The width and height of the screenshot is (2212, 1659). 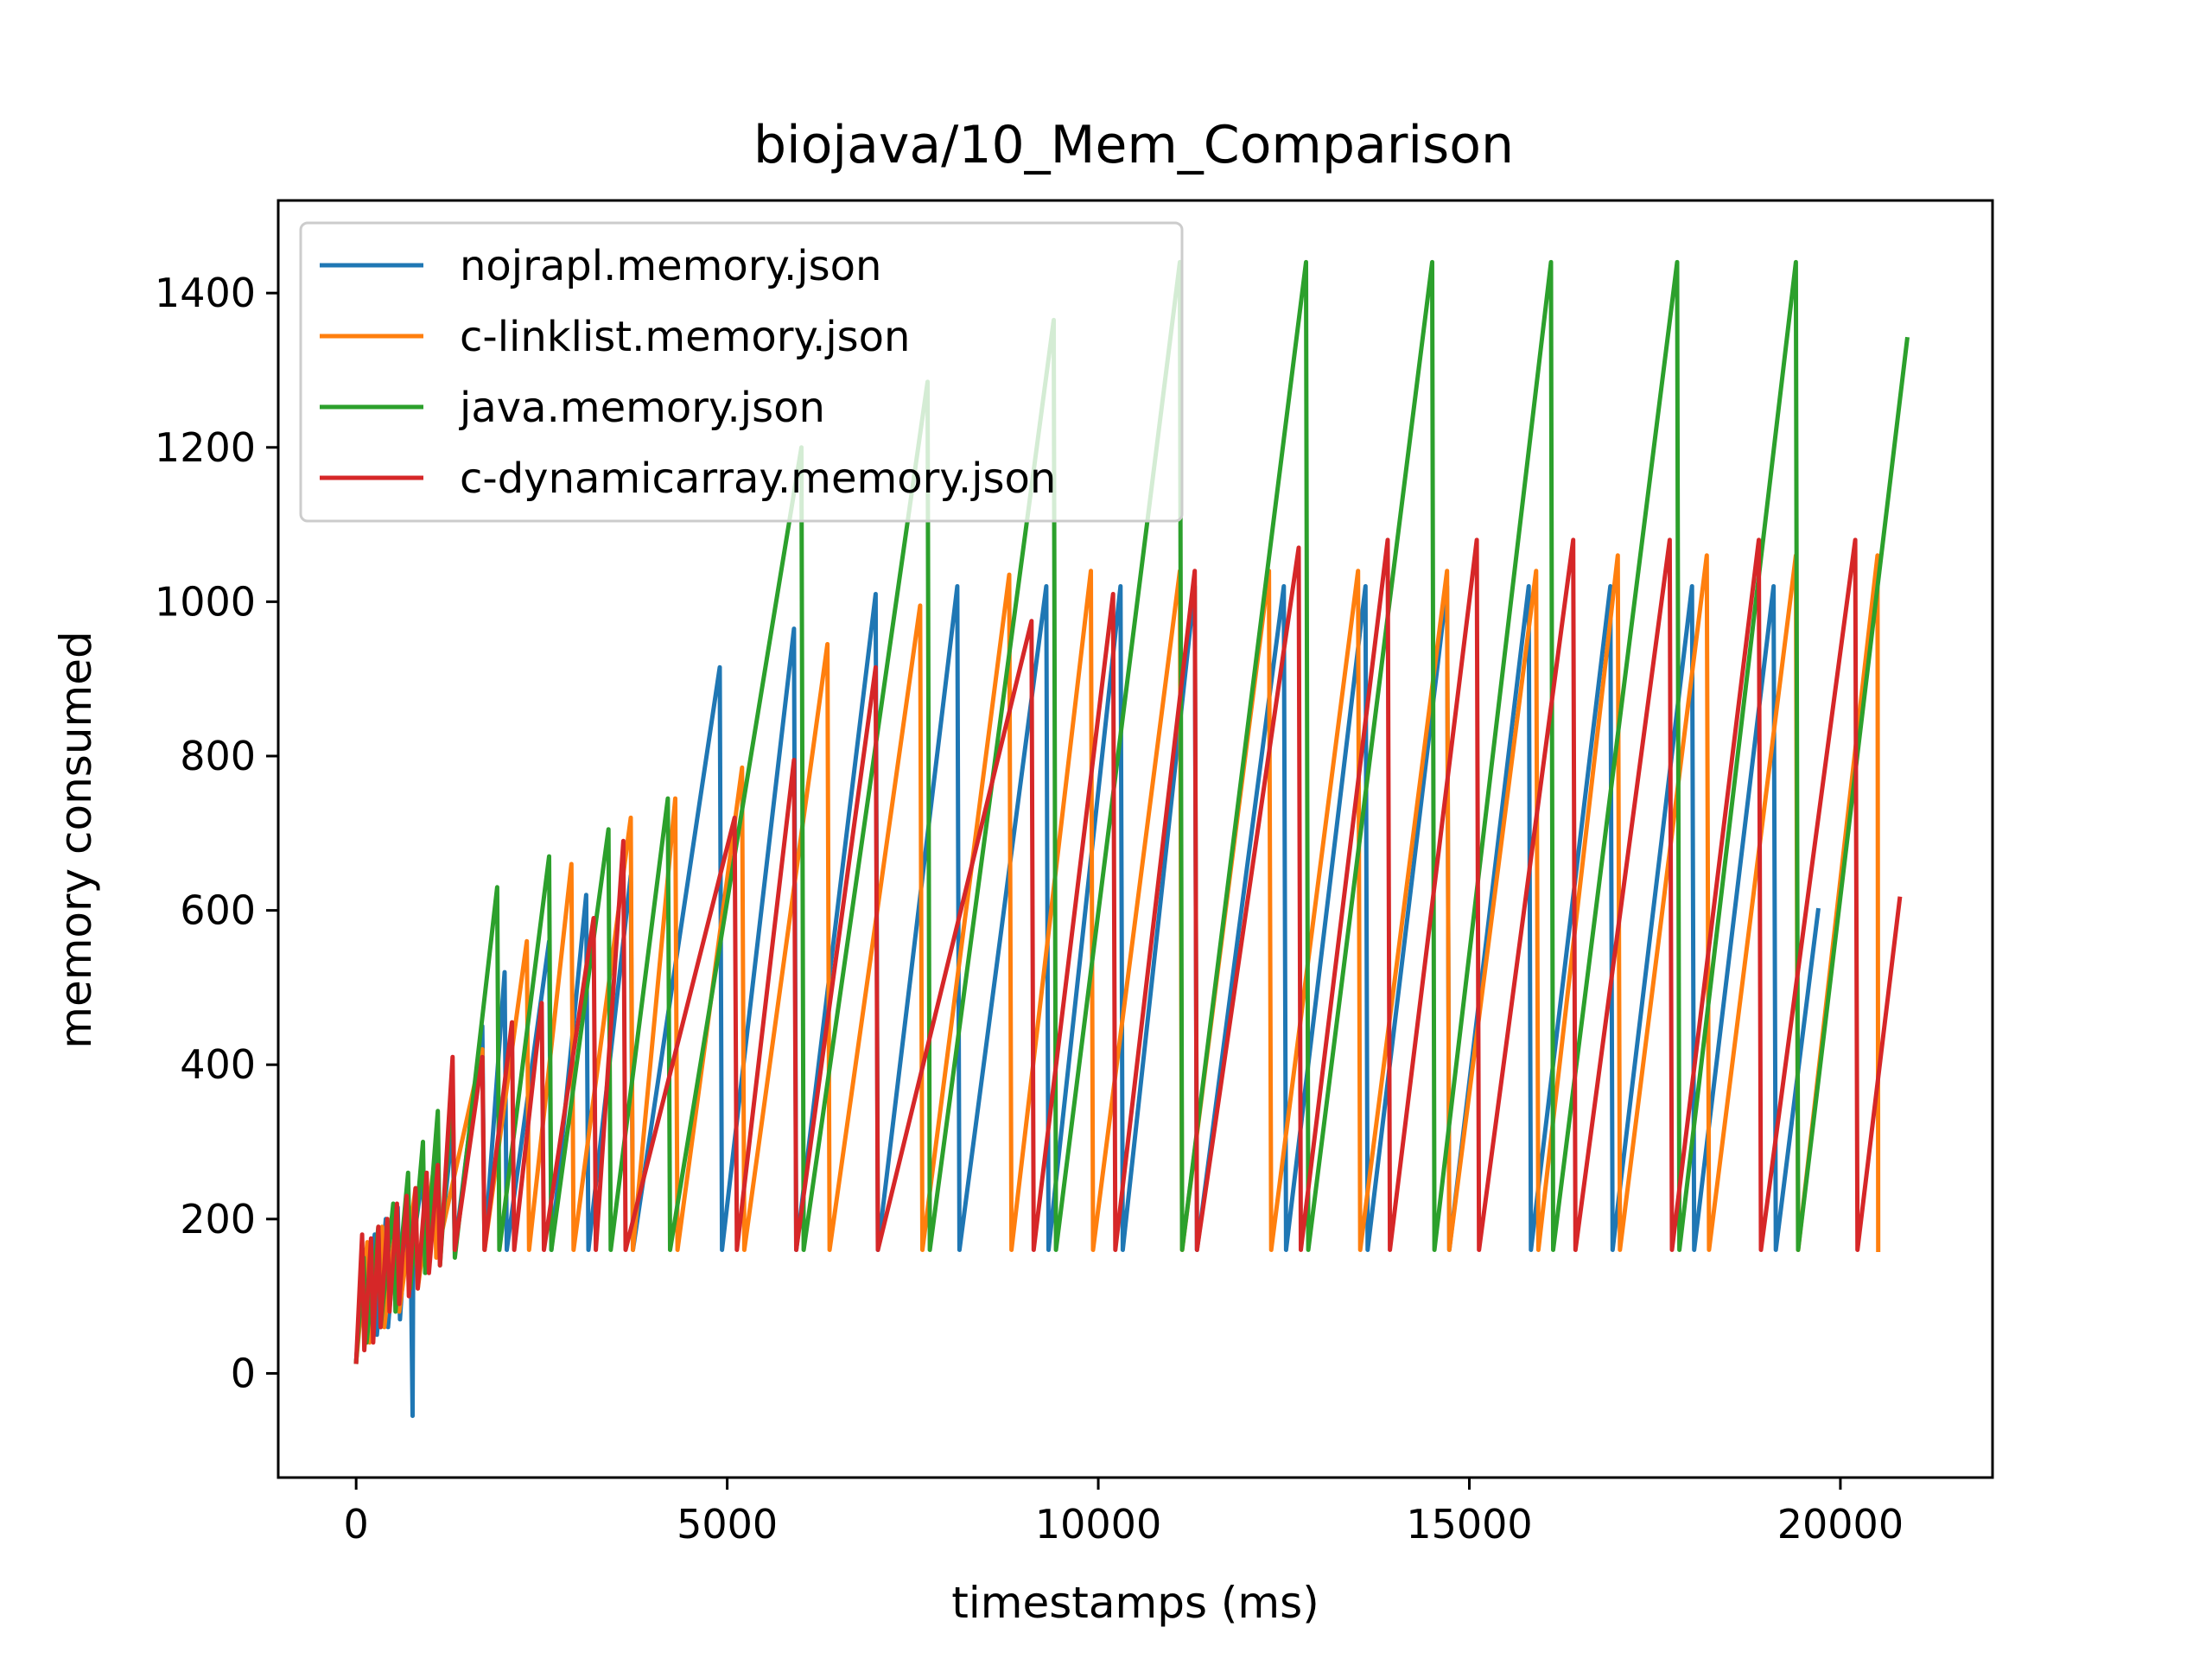 What do you see at coordinates (205, 601) in the screenshot?
I see `y-tick-label: 1000` at bounding box center [205, 601].